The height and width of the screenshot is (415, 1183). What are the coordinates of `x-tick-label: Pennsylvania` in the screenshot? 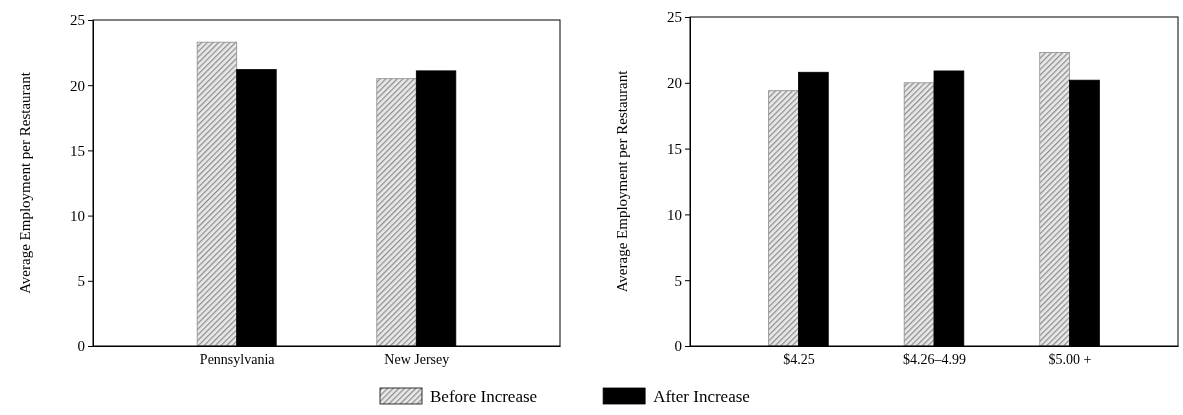 It's located at (237, 360).